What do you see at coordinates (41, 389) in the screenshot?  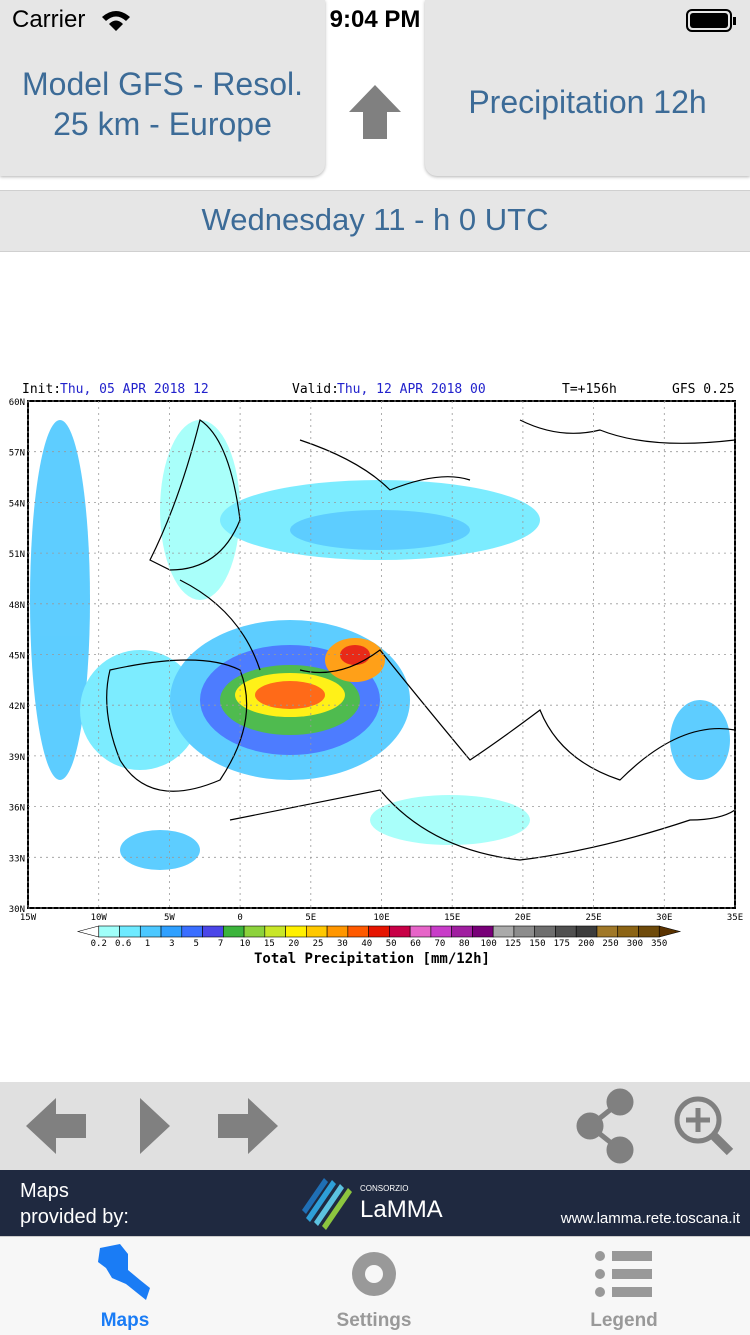 I see `init-label: Init:` at bounding box center [41, 389].